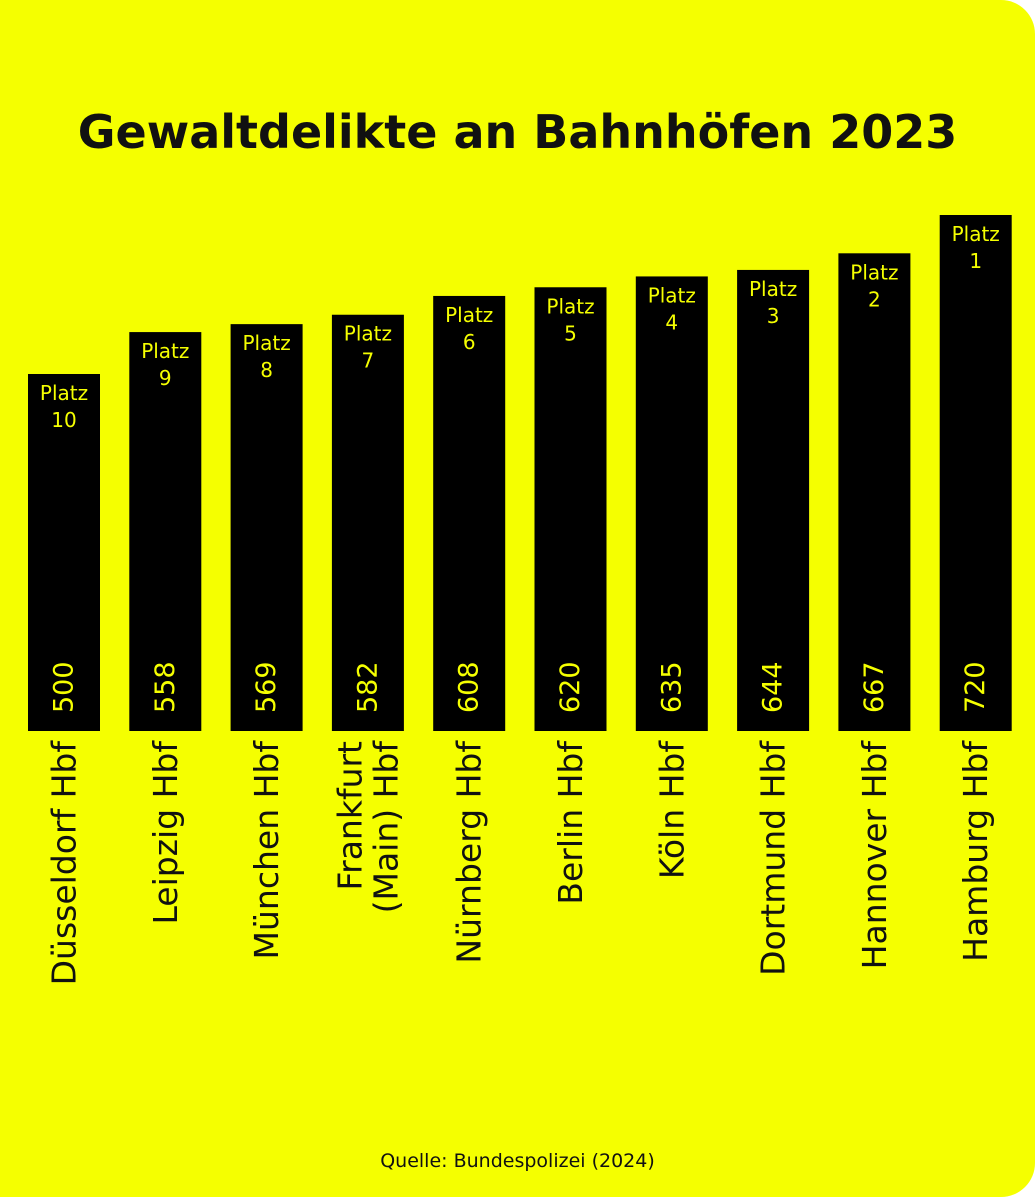 This screenshot has height=1197, width=1035. Describe the element at coordinates (975, 687) in the screenshot. I see `bar-value-label: 720` at that location.